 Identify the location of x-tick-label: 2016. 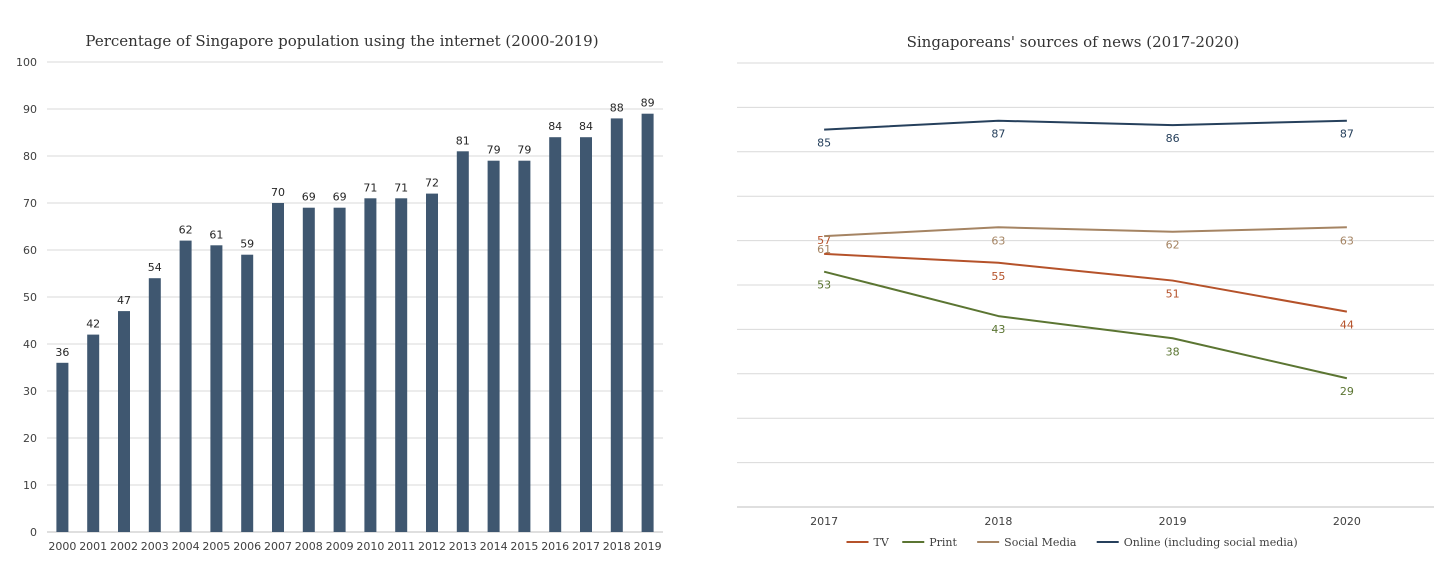
(555, 546).